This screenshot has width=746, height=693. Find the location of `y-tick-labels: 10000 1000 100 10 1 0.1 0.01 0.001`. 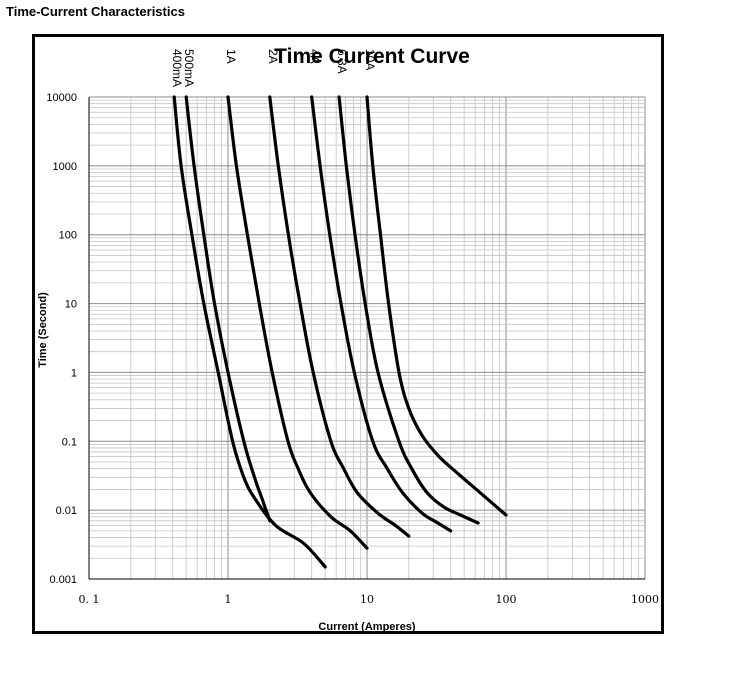

y-tick-labels: 10000 1000 100 10 1 0.1 0.01 0.001 is located at coordinates (61, 339).